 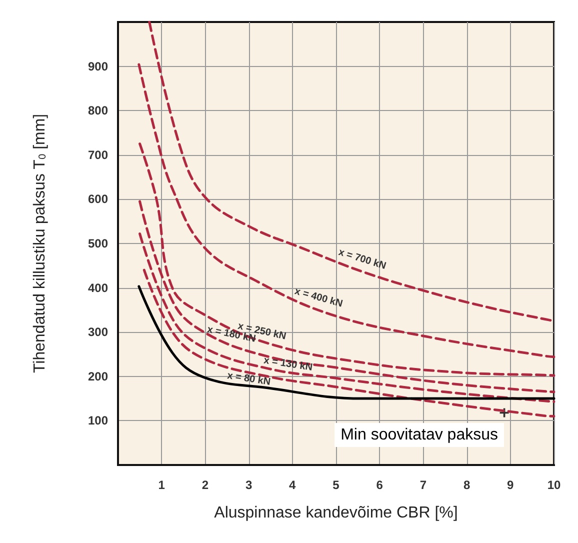 What do you see at coordinates (205, 485) in the screenshot?
I see `x-tick-label: 2` at bounding box center [205, 485].